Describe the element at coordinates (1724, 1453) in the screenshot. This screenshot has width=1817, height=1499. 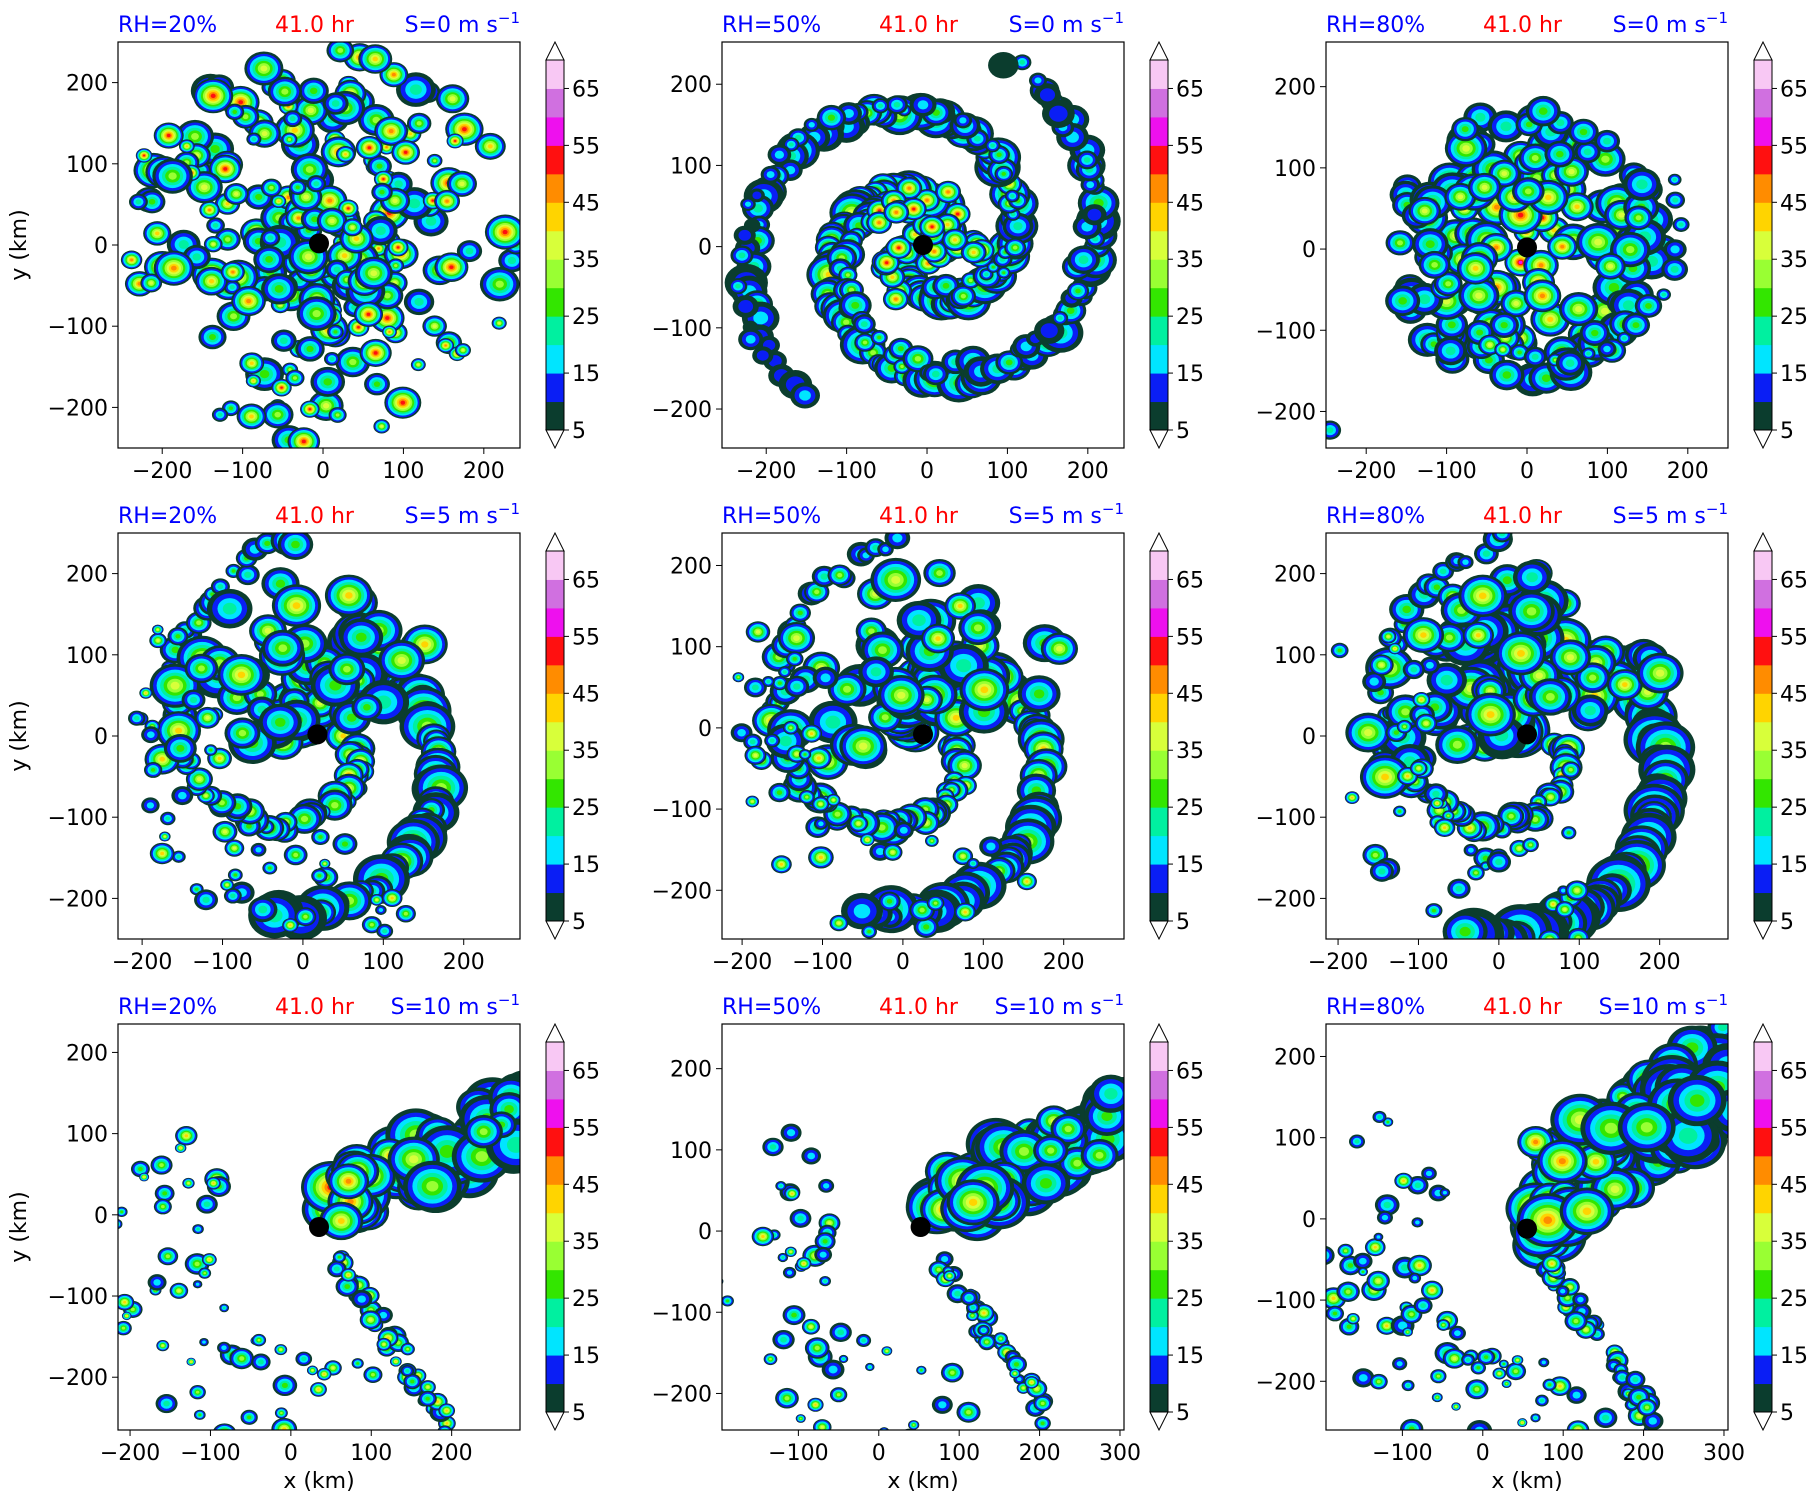
I see `x-tick-label: 300` at that location.